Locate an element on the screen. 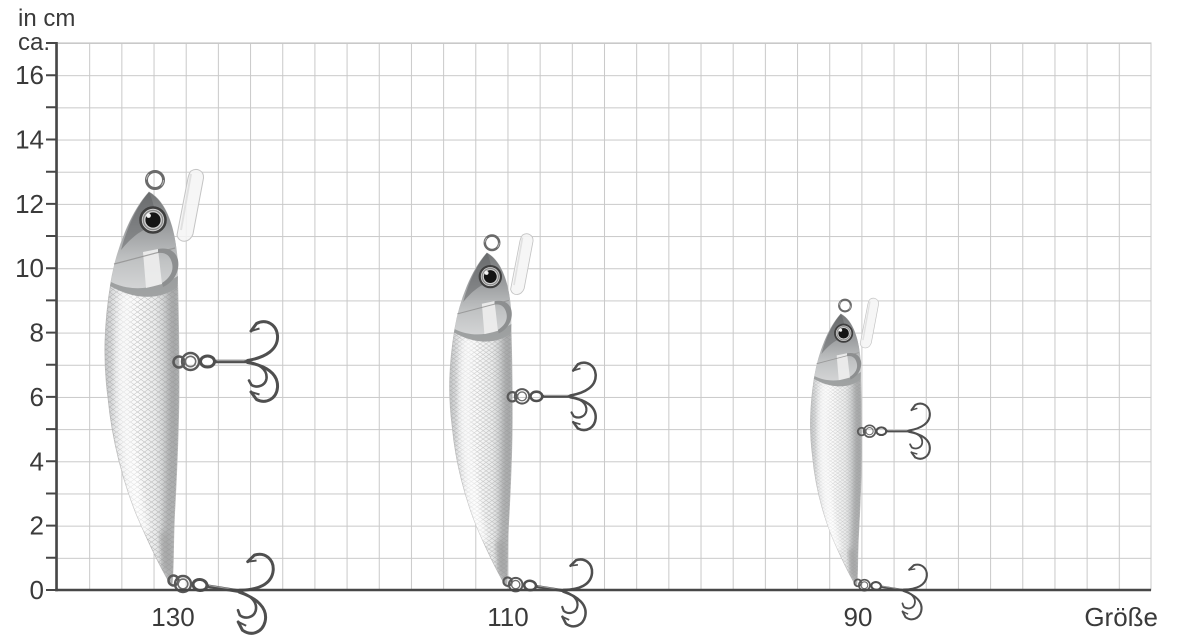  x-category-labels: 130 110 90 is located at coordinates (511, 617).